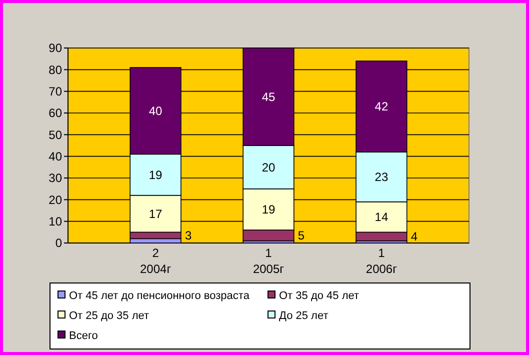 This screenshot has height=355, width=529. Describe the element at coordinates (381, 217) in the screenshot. I see `data-label: 14` at that location.